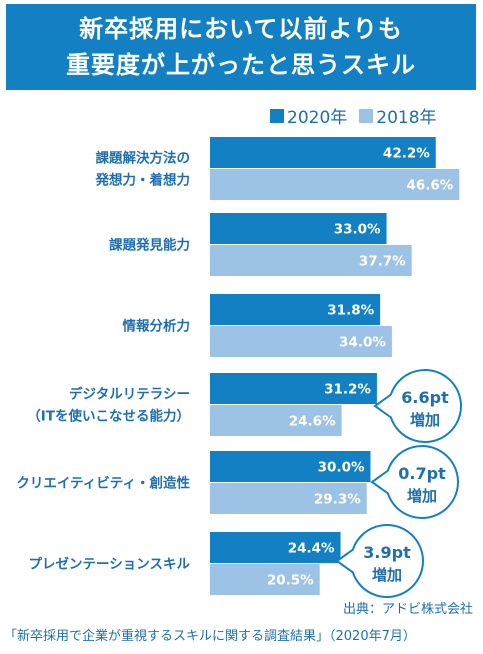 The width and height of the screenshot is (483, 654). What do you see at coordinates (312, 422) in the screenshot?
I see `data-label-2018: 24.6%` at bounding box center [312, 422].